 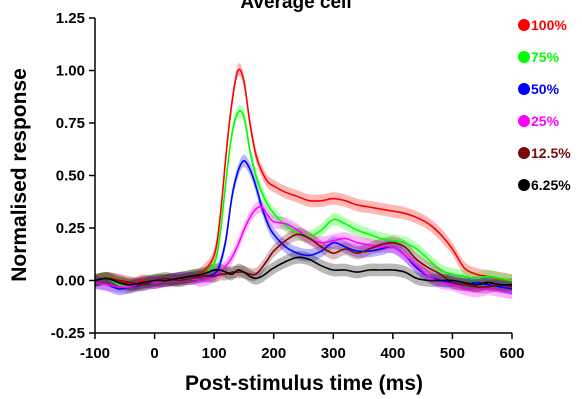 I want to click on y-tick-label: 0.25, so click(x=70, y=228).